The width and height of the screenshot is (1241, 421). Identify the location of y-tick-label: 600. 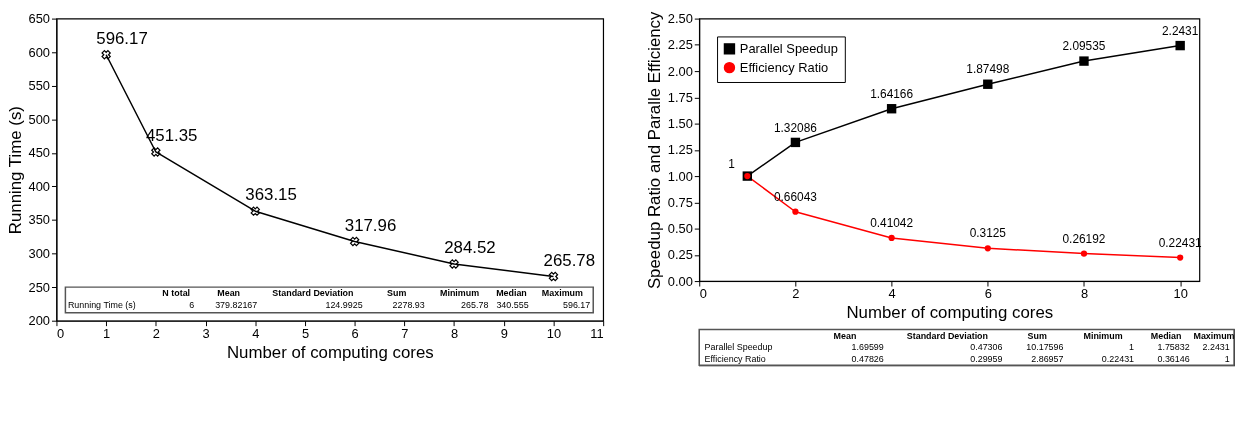
(39, 52).